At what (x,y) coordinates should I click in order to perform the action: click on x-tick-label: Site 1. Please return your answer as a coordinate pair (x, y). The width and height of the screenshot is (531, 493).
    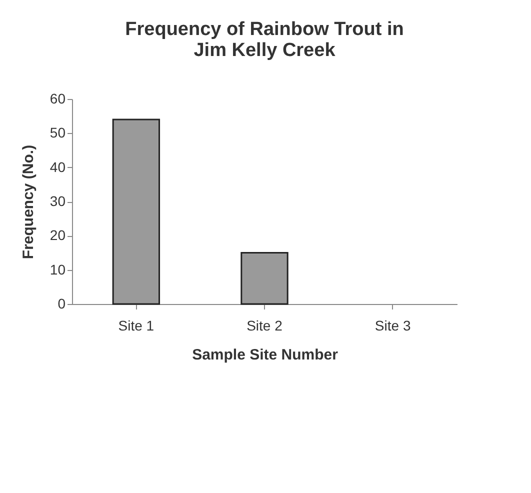
    Looking at the image, I should click on (136, 326).